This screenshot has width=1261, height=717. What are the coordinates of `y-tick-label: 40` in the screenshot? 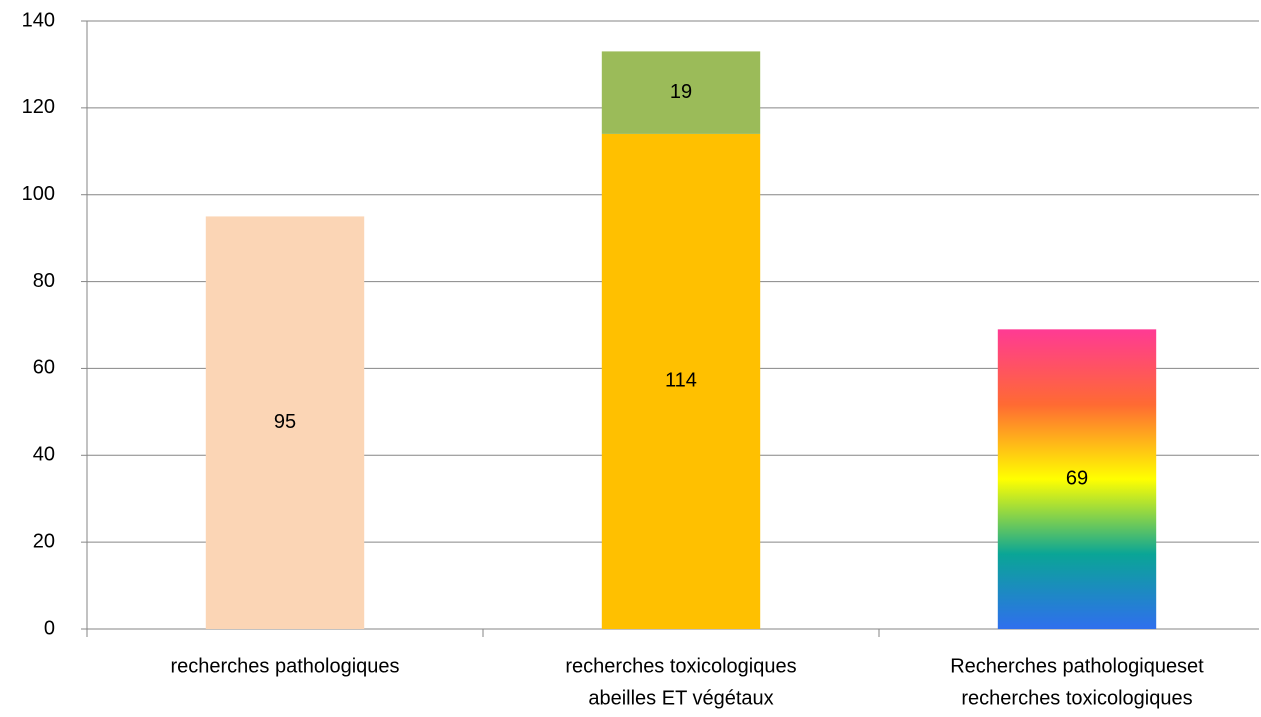 It's located at (44, 455).